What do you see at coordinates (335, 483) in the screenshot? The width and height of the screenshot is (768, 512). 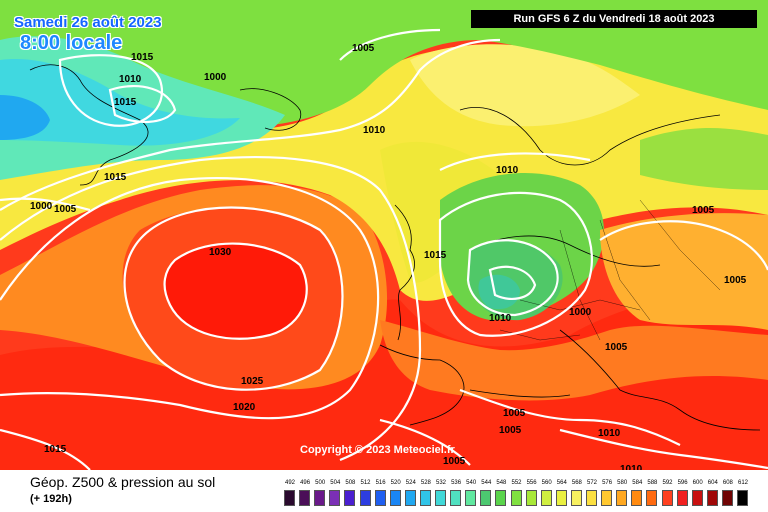 I see `scale-label: 504` at bounding box center [335, 483].